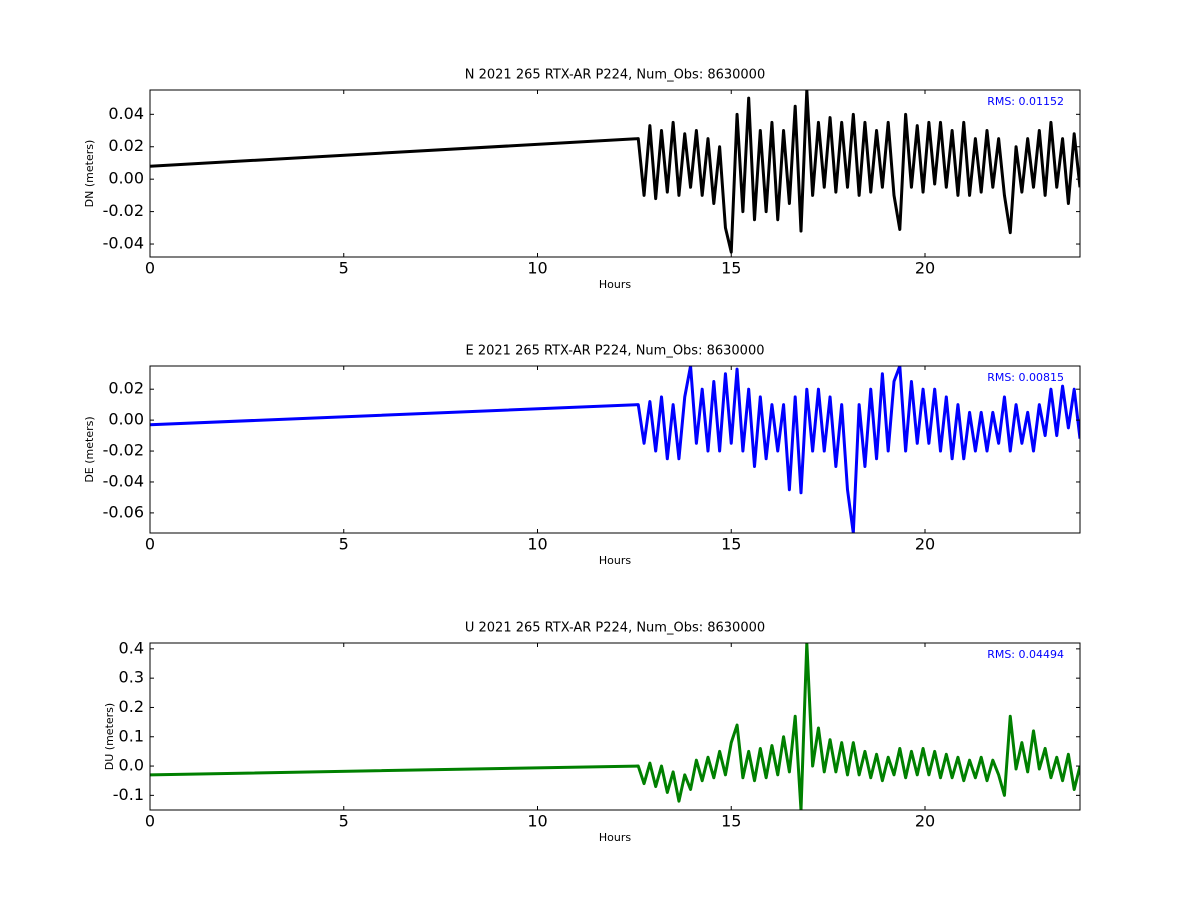 This screenshot has height=900, width=1200. I want to click on y-axis-label: DN (meters), so click(89, 174).